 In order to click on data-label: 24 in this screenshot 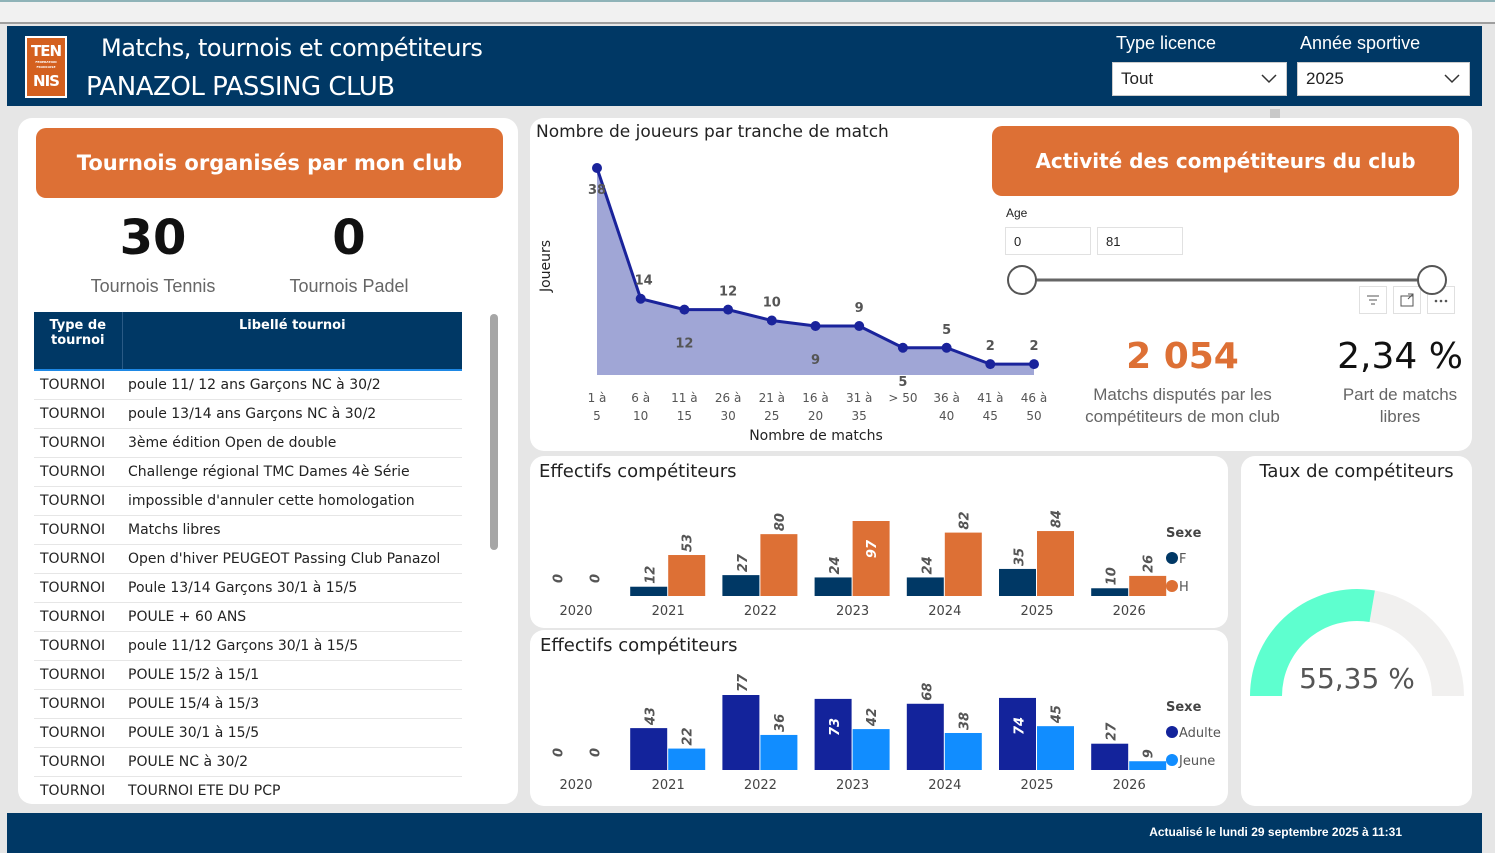, I will do `click(927, 565)`.